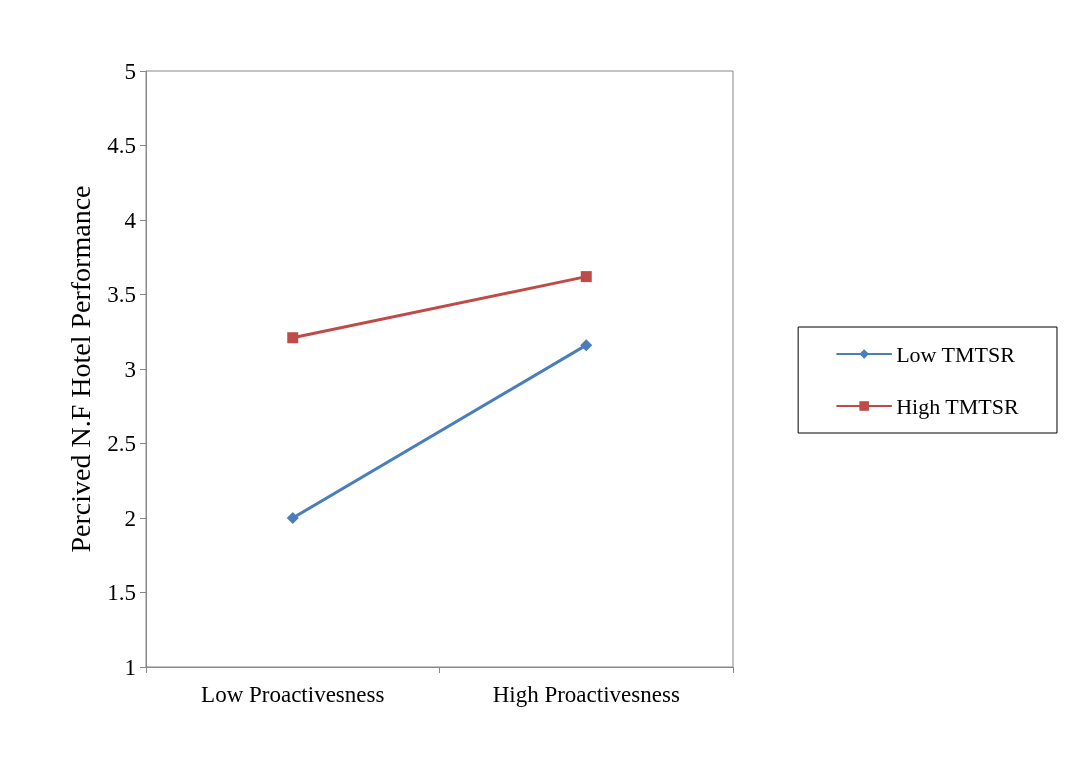 The width and height of the screenshot is (1075, 760). What do you see at coordinates (130, 220) in the screenshot?
I see `y-tick-label: 4` at bounding box center [130, 220].